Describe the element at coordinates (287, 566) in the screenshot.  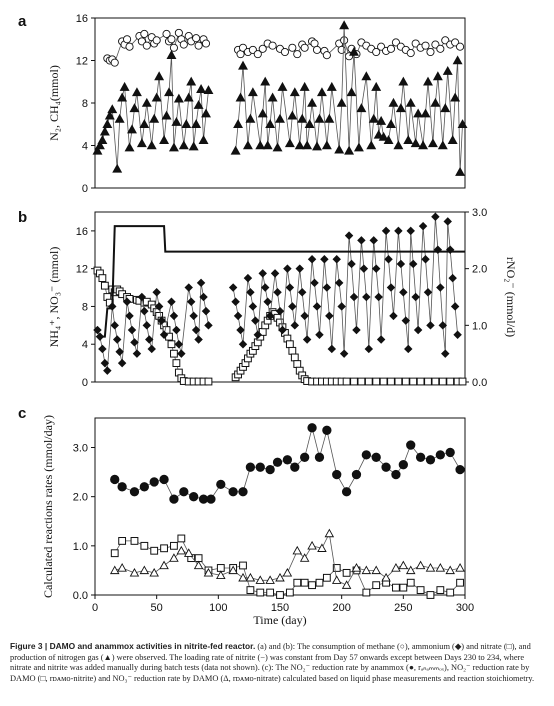
I see `series-damo-nitrite-rate` at that location.